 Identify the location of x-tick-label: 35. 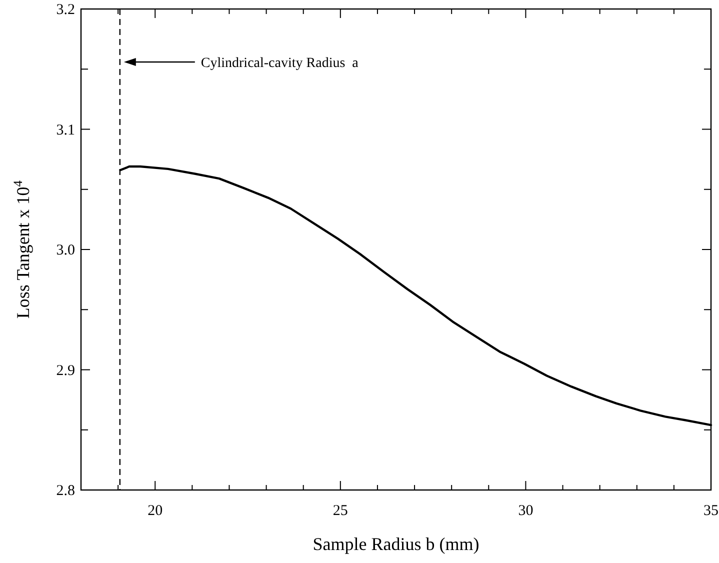
(711, 511).